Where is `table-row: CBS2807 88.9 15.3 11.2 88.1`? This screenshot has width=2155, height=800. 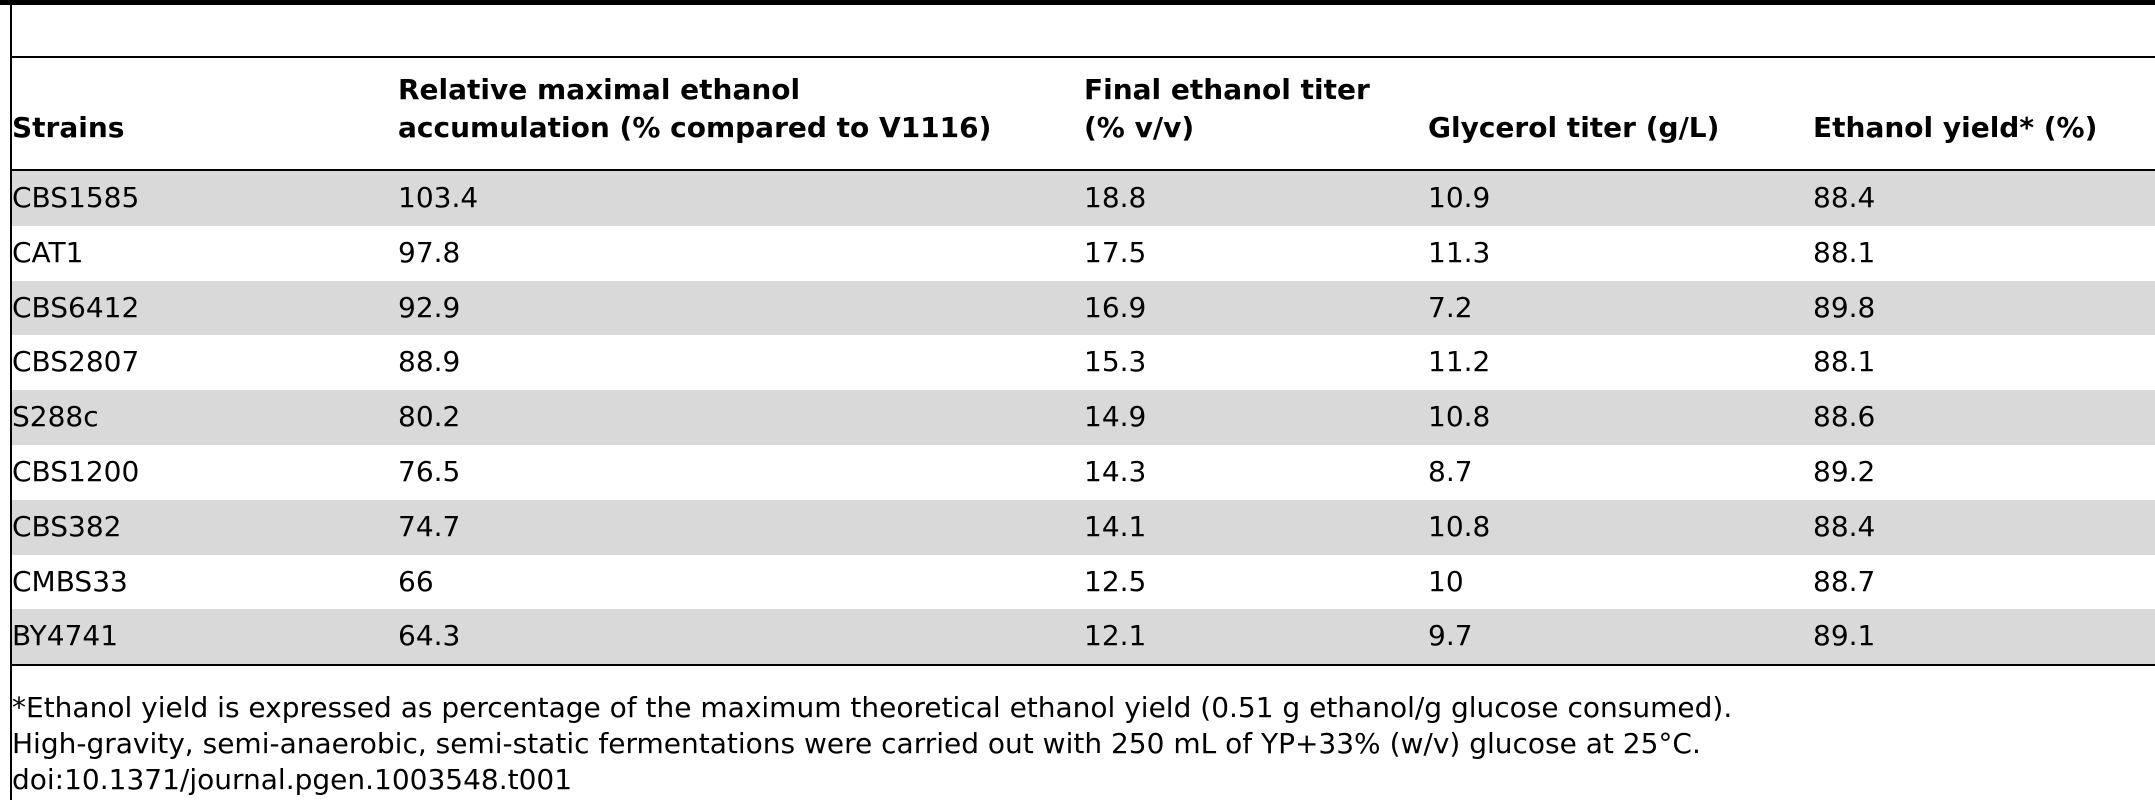
table-row: CBS2807 88.9 15.3 11.2 88.1 is located at coordinates (1083, 362).